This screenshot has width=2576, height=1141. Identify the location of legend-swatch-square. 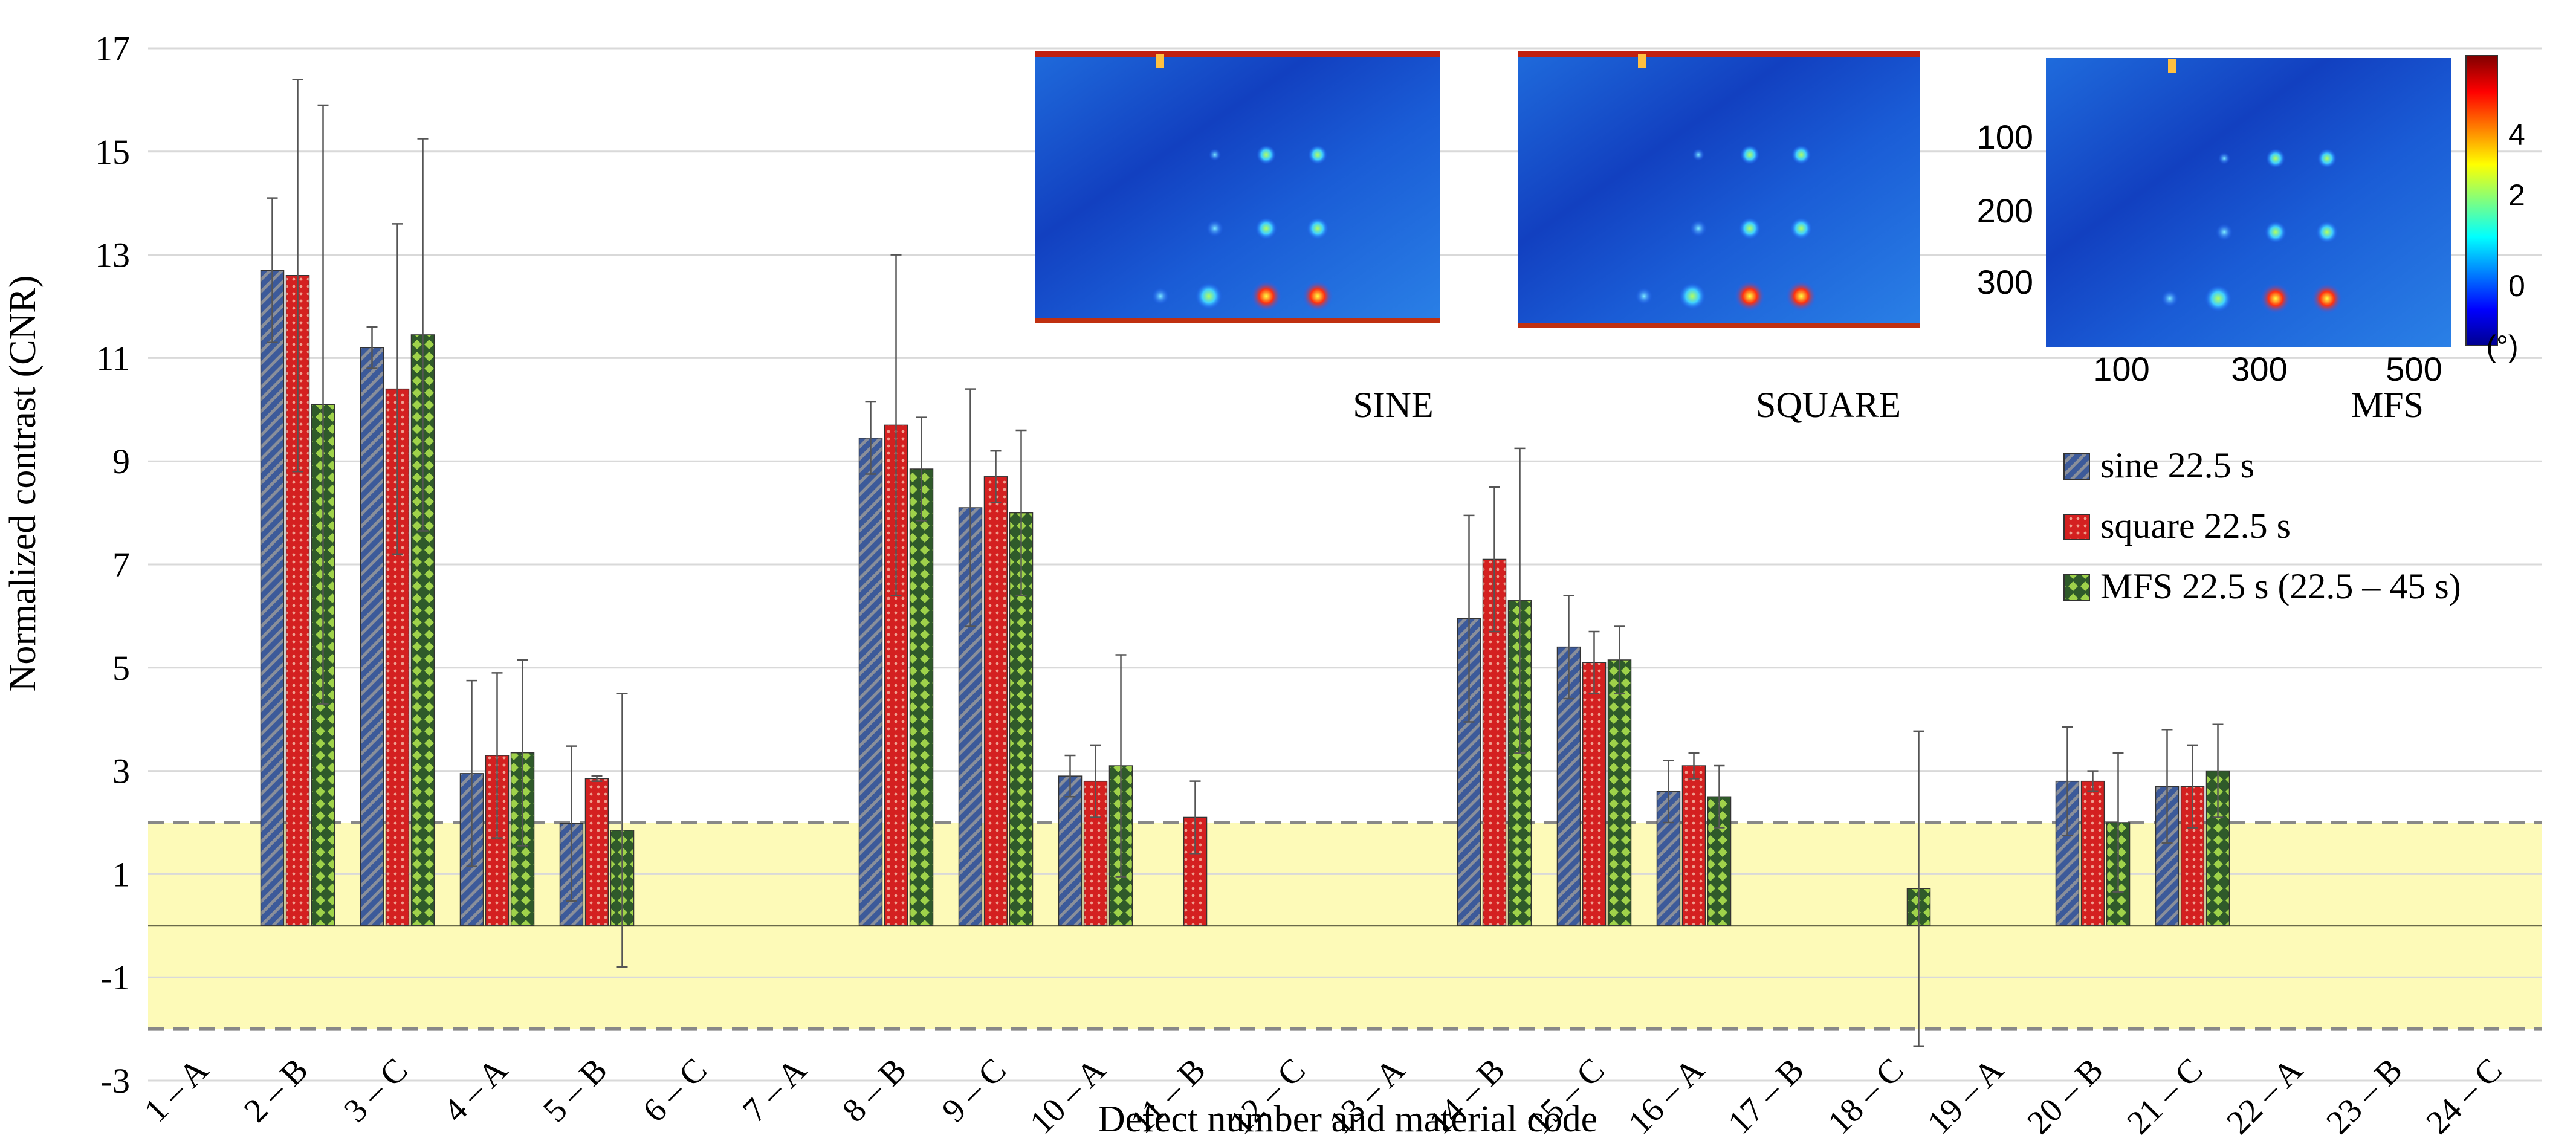
(2076, 527).